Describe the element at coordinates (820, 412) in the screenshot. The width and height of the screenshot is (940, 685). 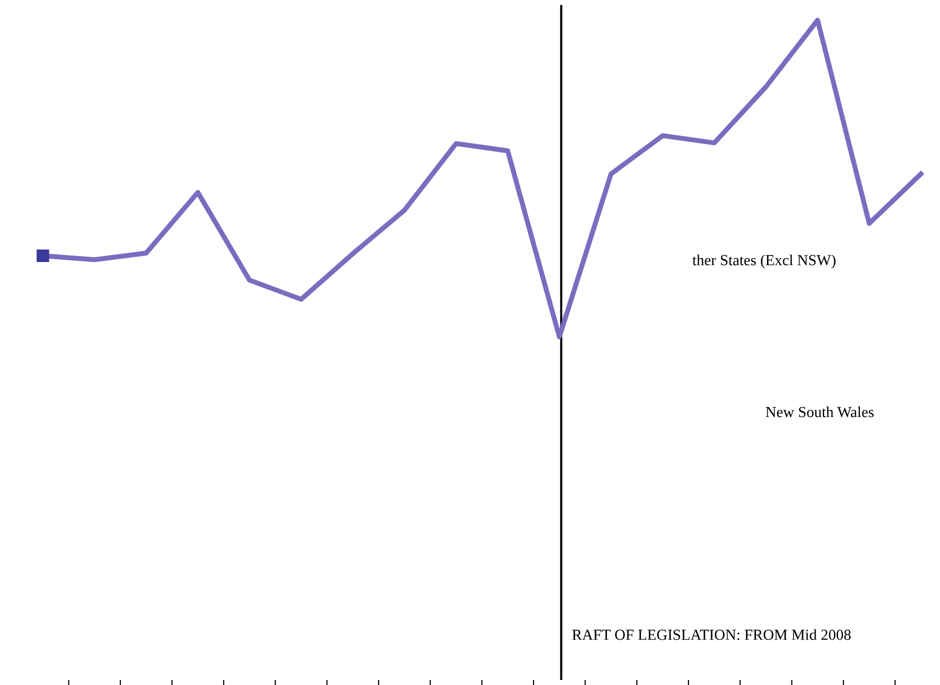
I see `annotation: New South Wales` at that location.